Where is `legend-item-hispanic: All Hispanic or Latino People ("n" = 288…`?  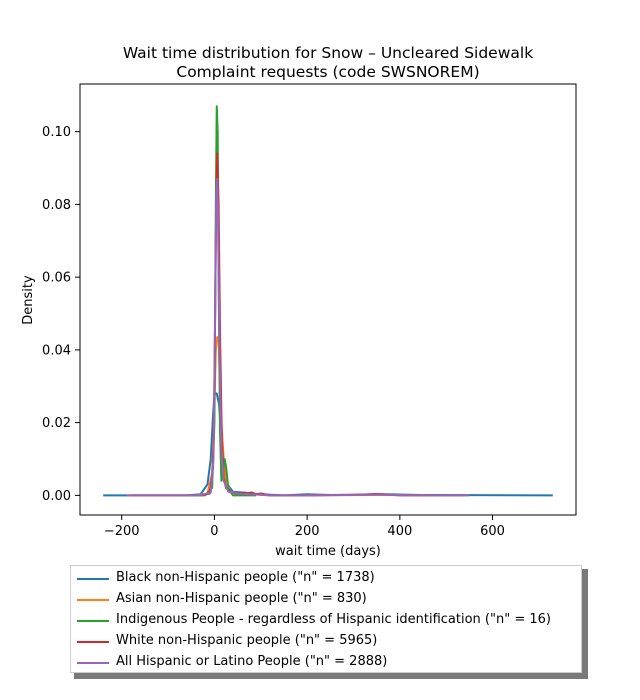
legend-item-hispanic: All Hispanic or Latino People ("n" = 288… is located at coordinates (326, 662).